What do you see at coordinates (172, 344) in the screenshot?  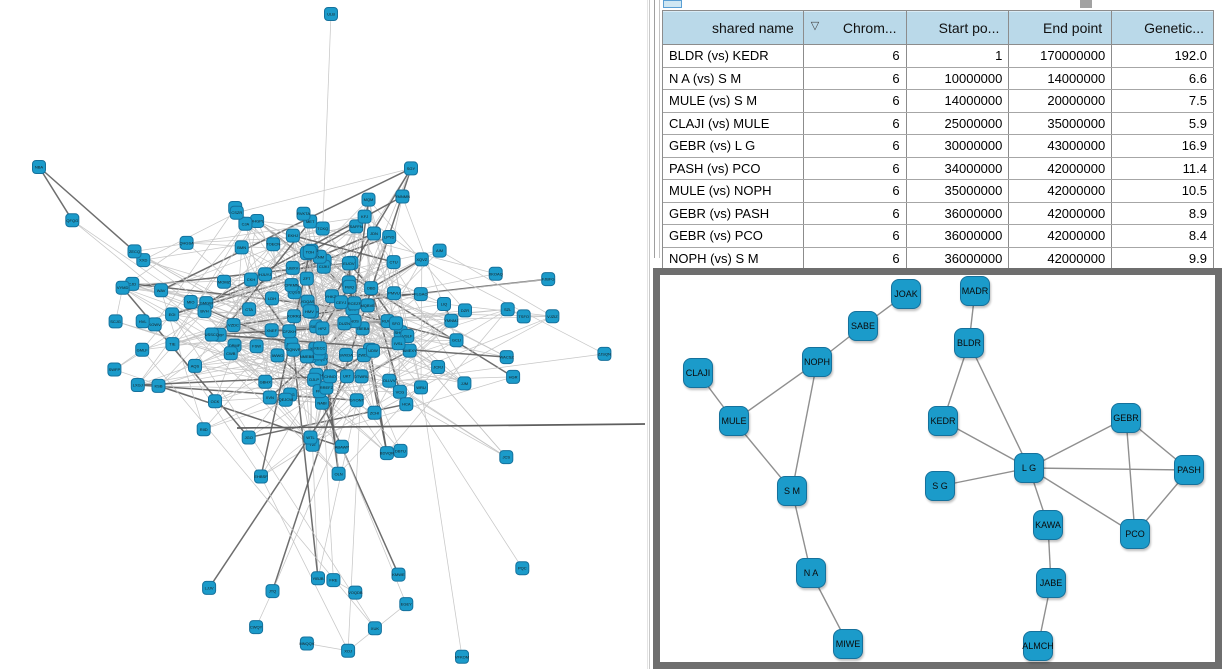 I see `network-node: TIE` at bounding box center [172, 344].